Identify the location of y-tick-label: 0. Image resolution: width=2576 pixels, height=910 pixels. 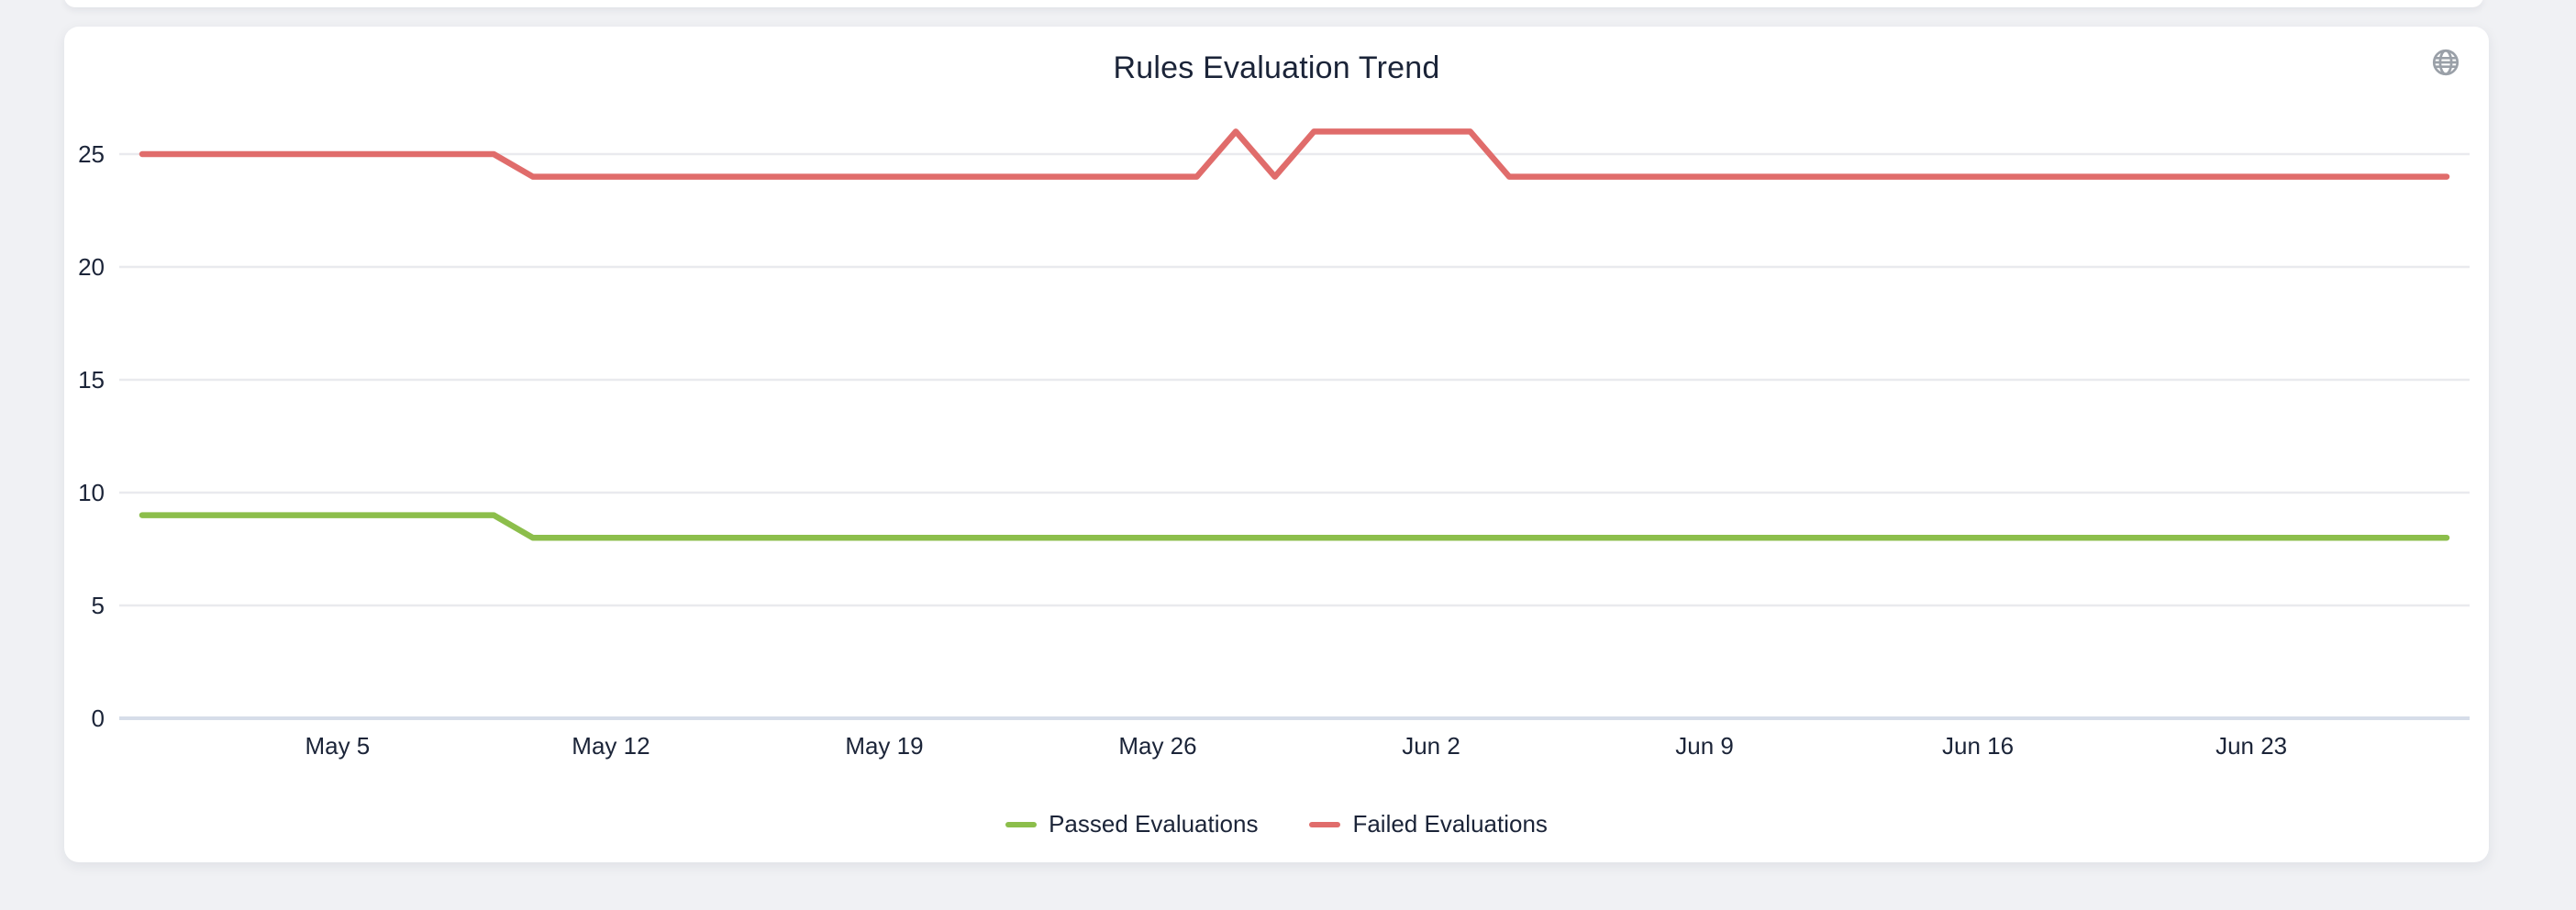
(98, 718).